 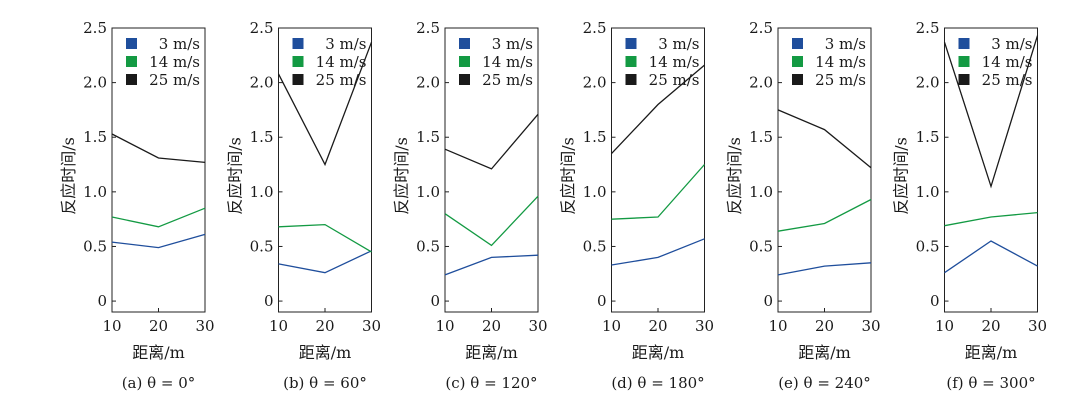 I want to click on panel-caption: (a) θ = 0°, so click(x=159, y=383).